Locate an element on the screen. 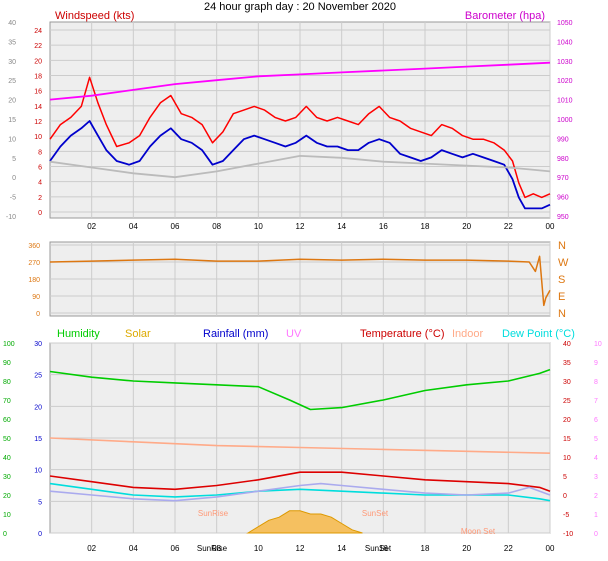 The height and width of the screenshot is (561, 608). wind-left-tick-label: 16 is located at coordinates (38, 92).